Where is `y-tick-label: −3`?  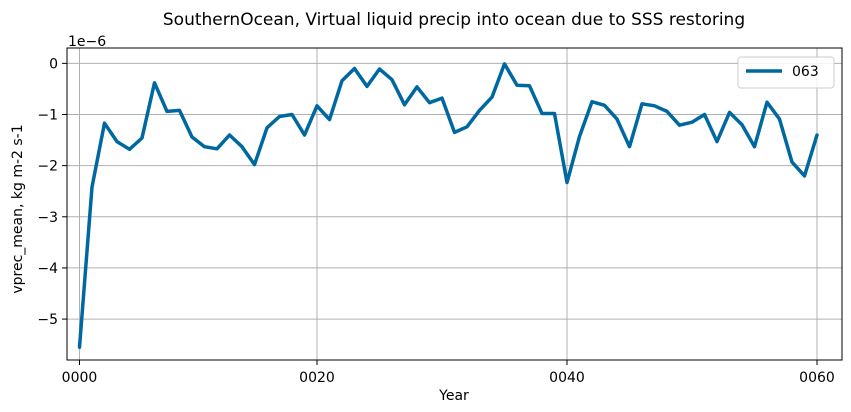 y-tick-label: −3 is located at coordinates (47, 218).